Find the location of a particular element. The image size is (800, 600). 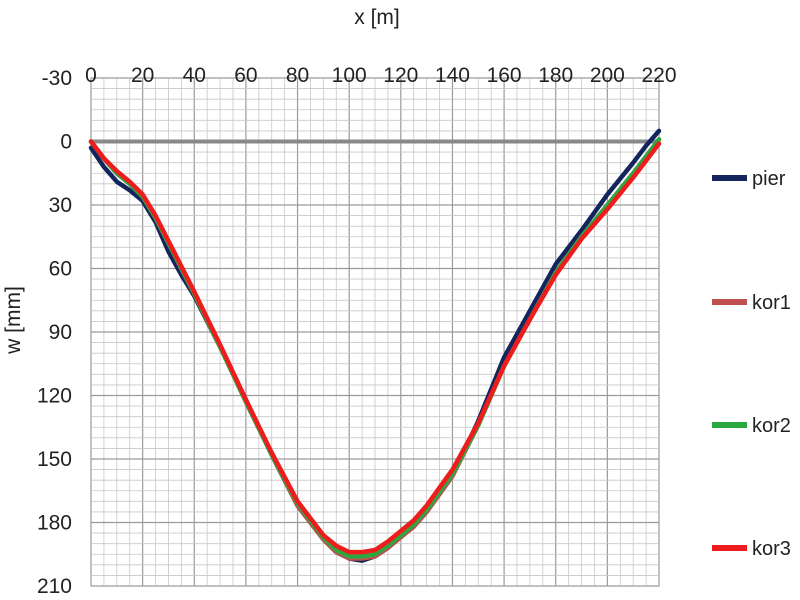

x-tick-label: 40 is located at coordinates (194, 75).